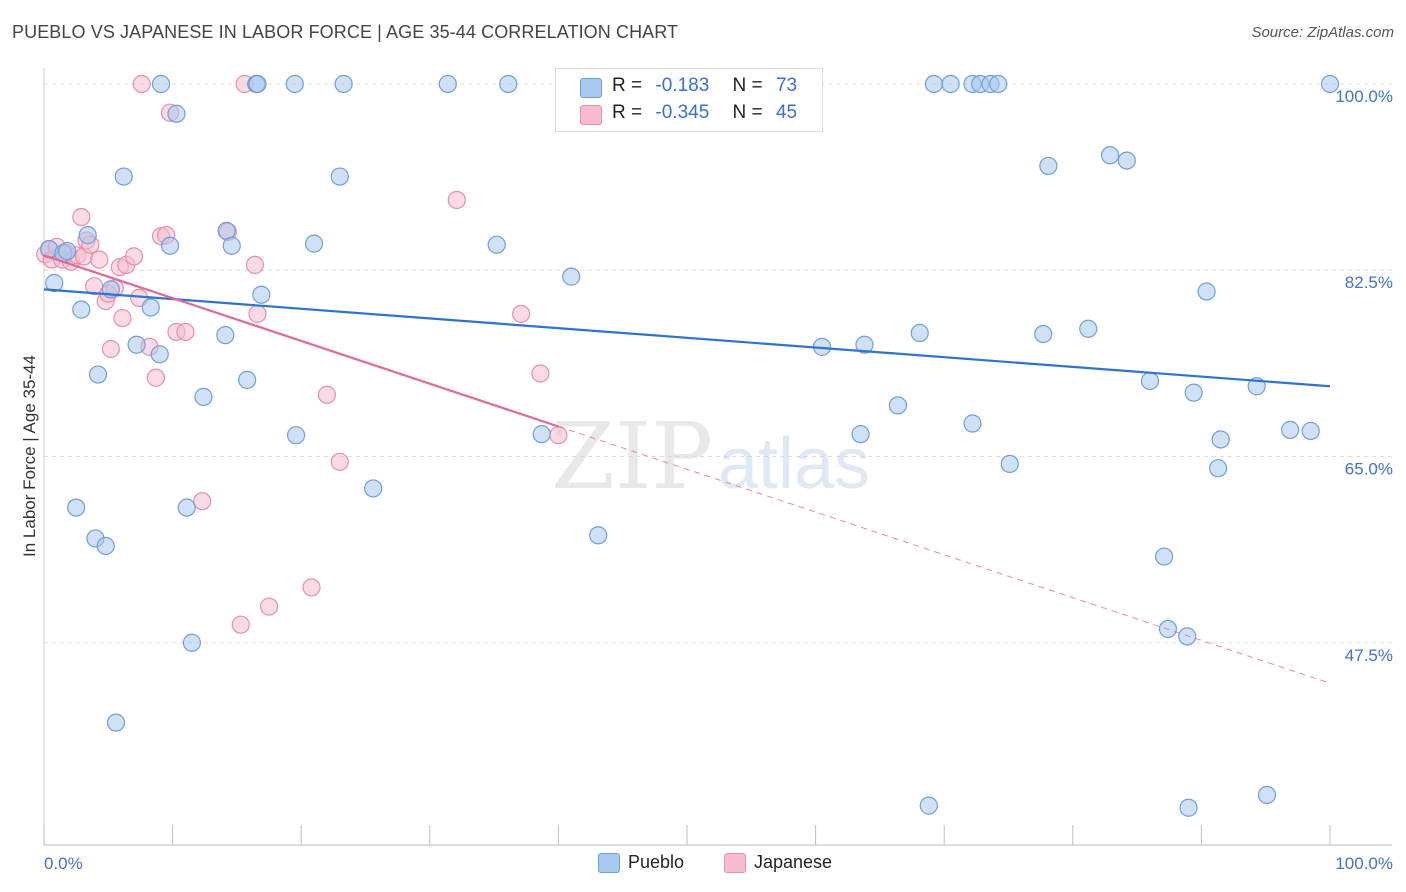  What do you see at coordinates (682, 112) in the screenshot?
I see `japanese-r-value: -0.345` at bounding box center [682, 112].